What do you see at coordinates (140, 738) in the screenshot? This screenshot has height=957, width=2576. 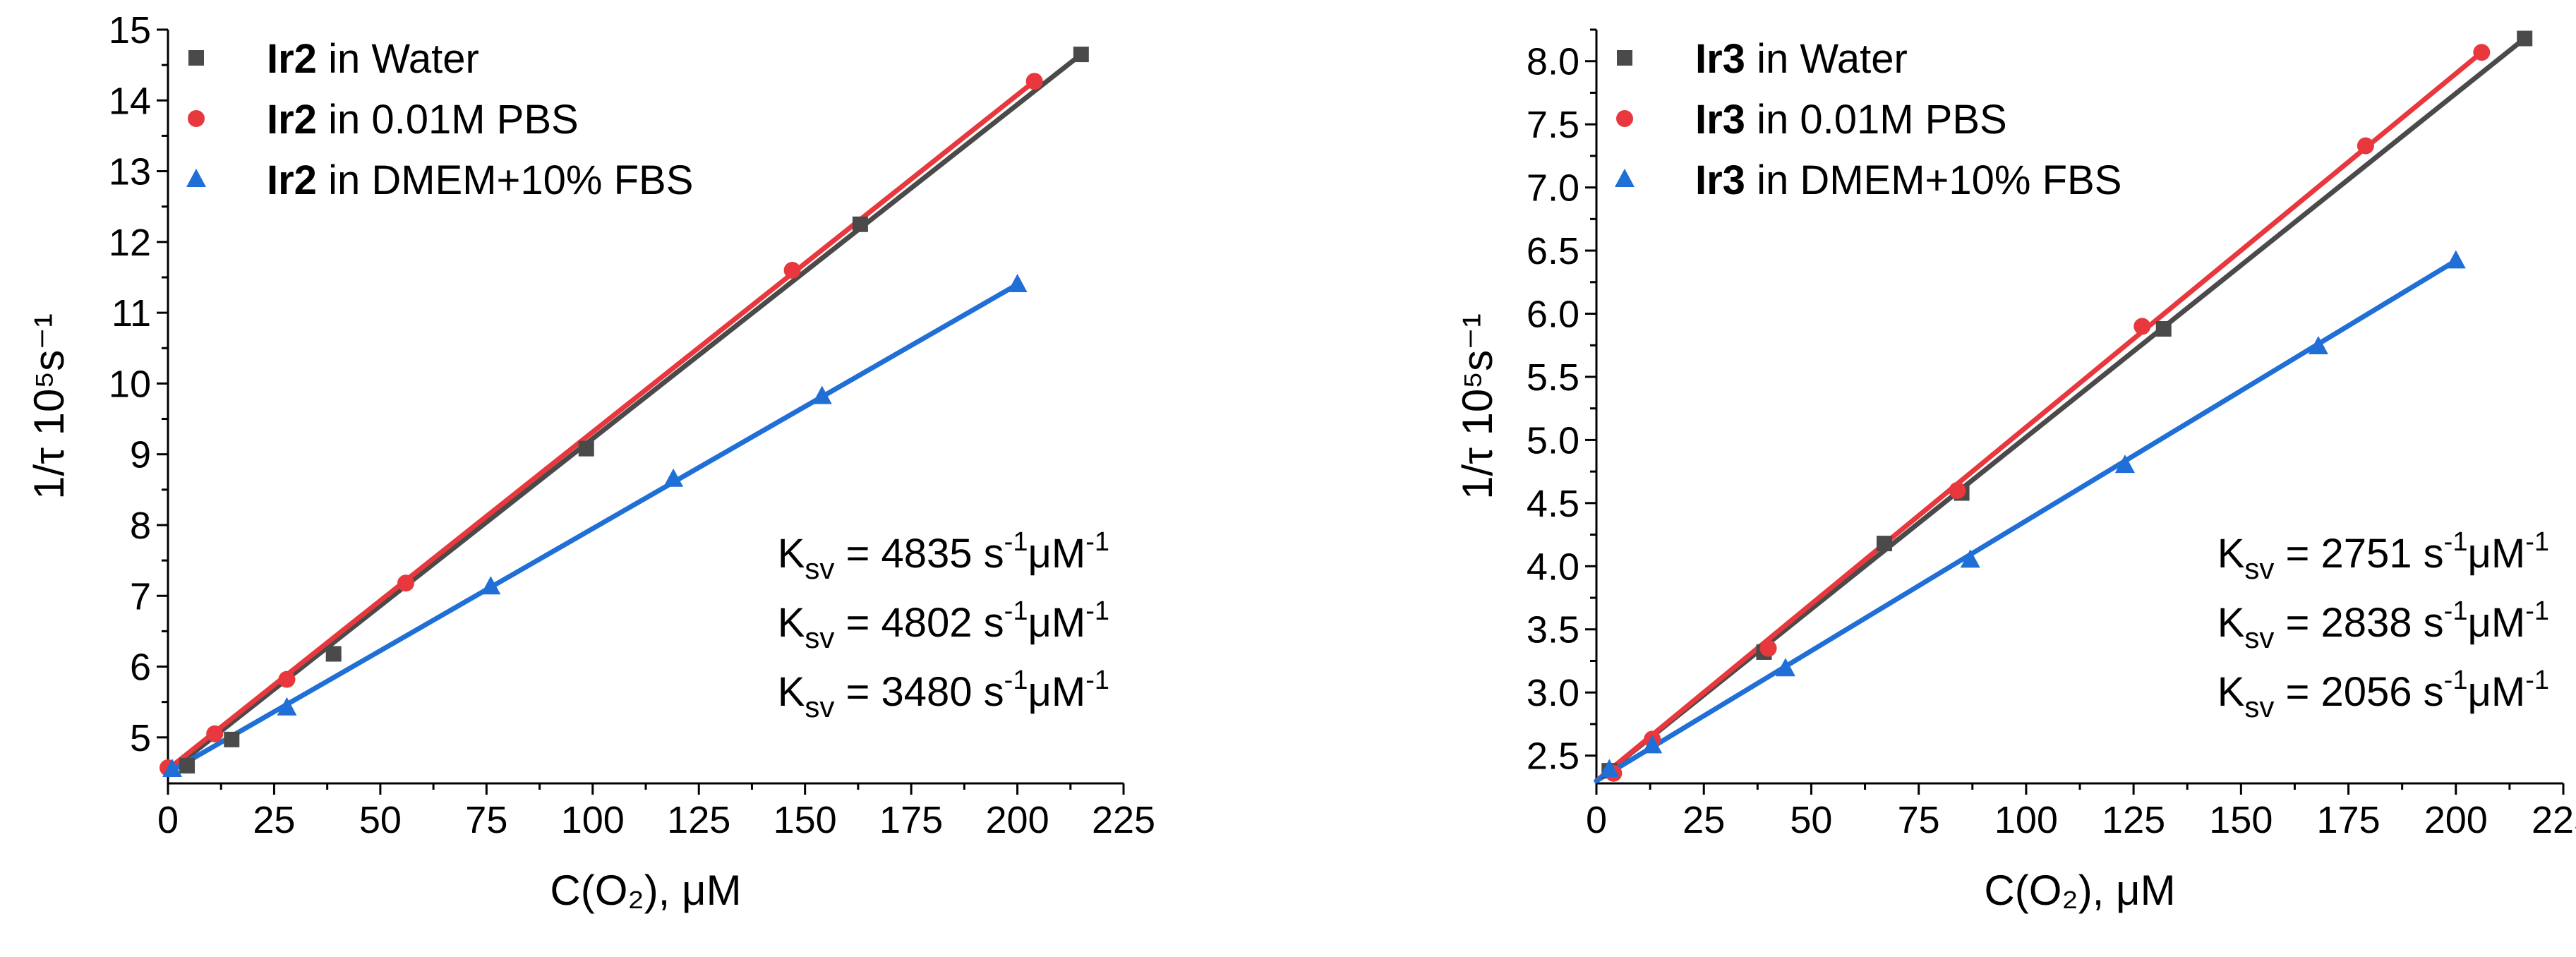 I see `y-tick-label: 5` at bounding box center [140, 738].